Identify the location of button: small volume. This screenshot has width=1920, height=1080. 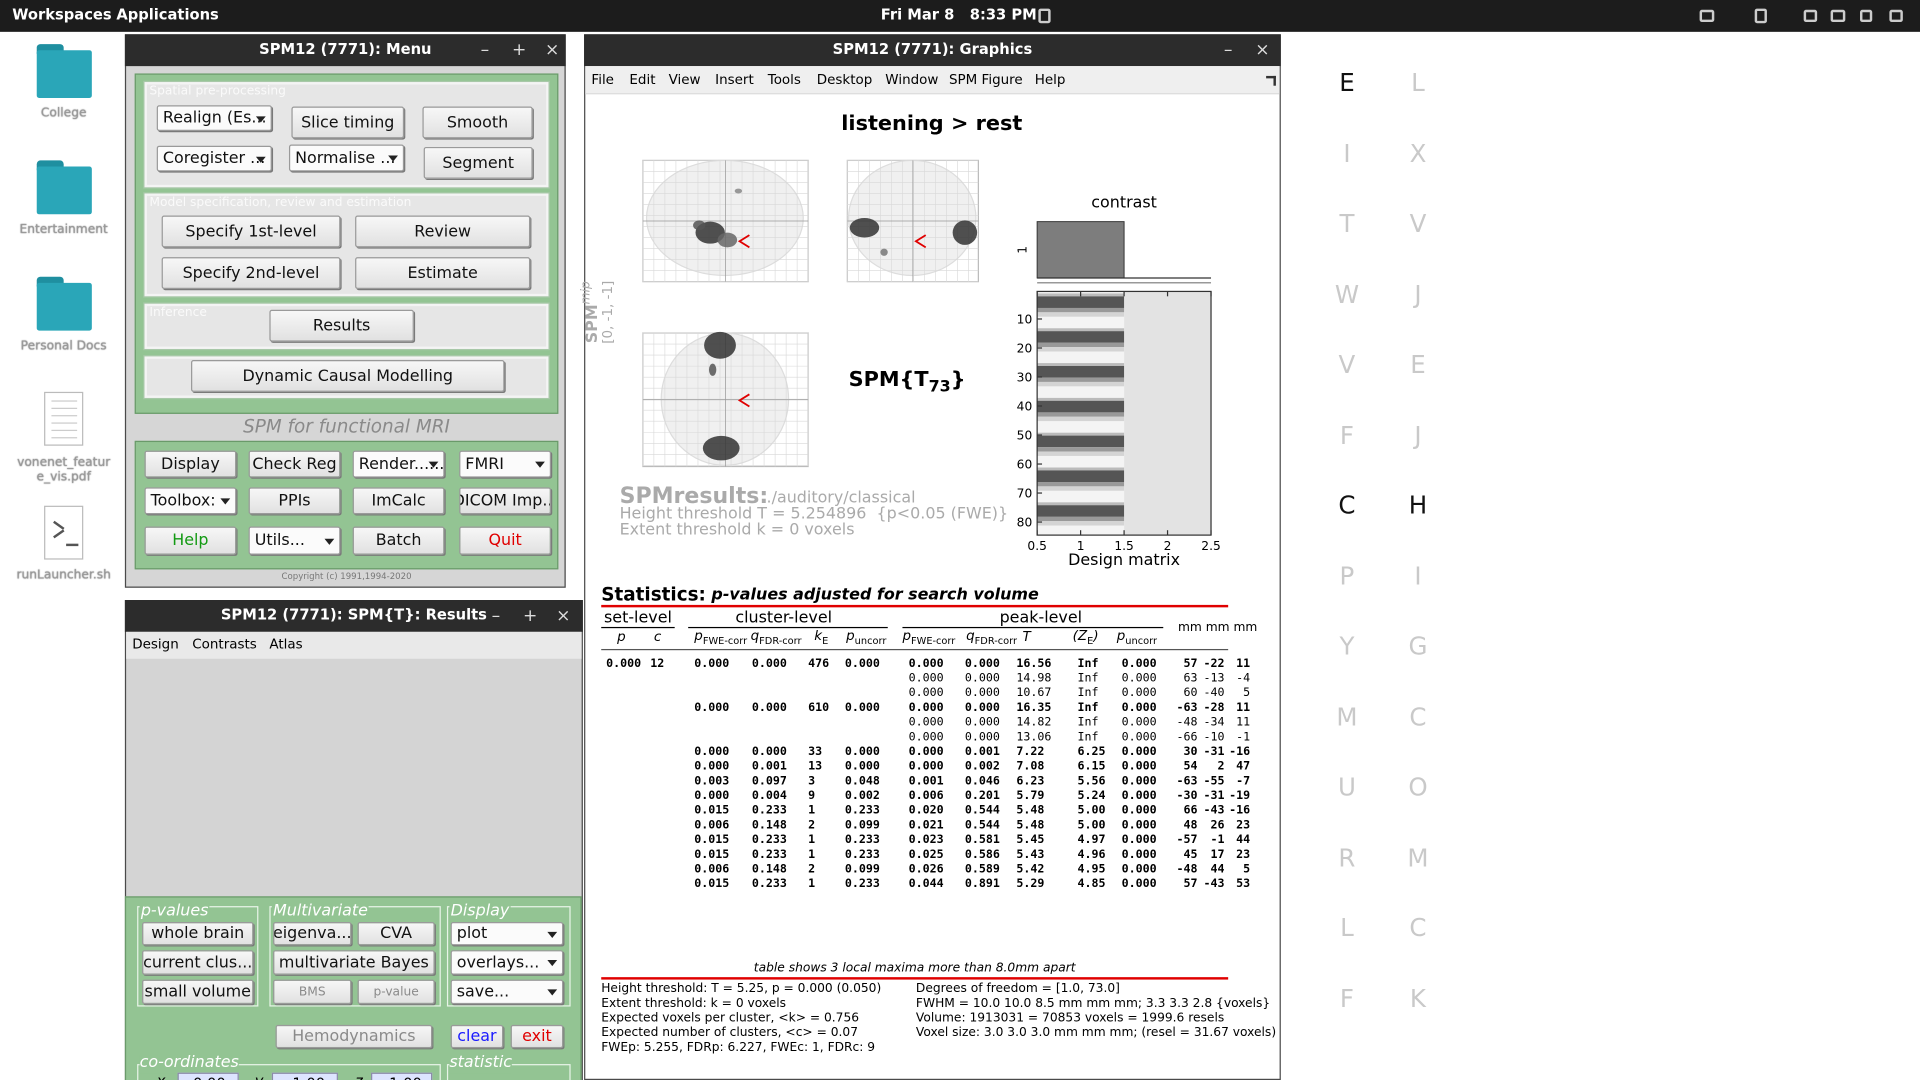
(198, 992).